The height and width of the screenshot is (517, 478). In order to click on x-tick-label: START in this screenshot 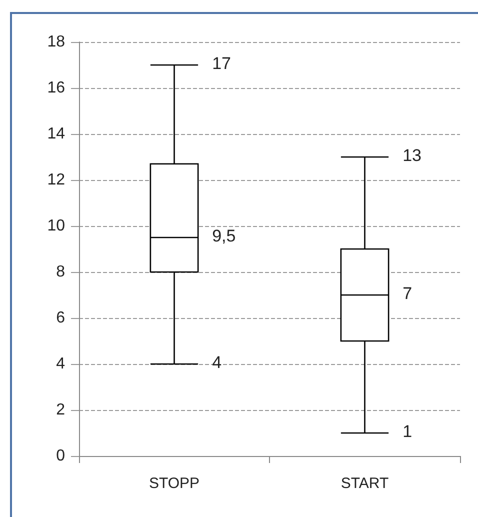, I will do `click(364, 483)`.